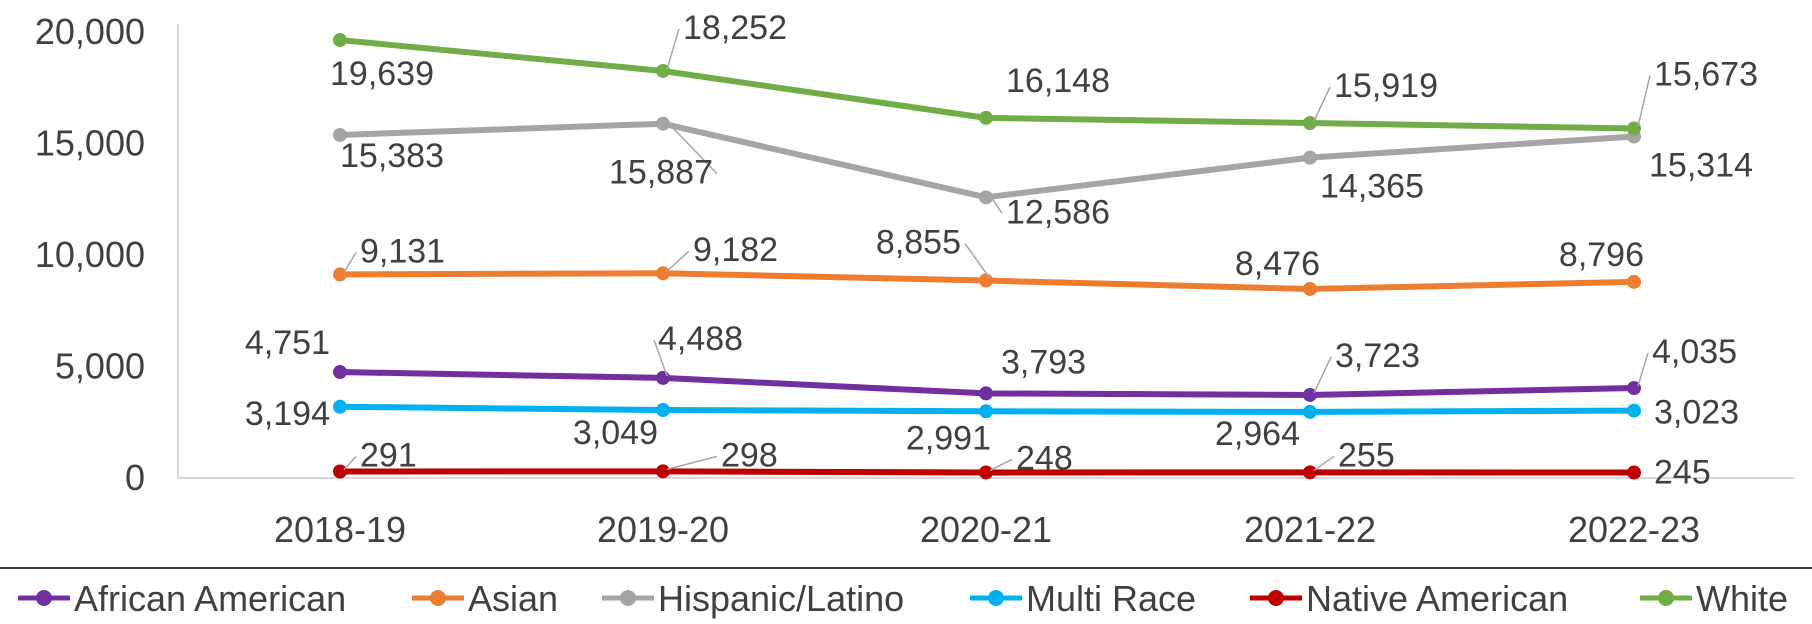  What do you see at coordinates (388, 456) in the screenshot?
I see `data-label: 291` at bounding box center [388, 456].